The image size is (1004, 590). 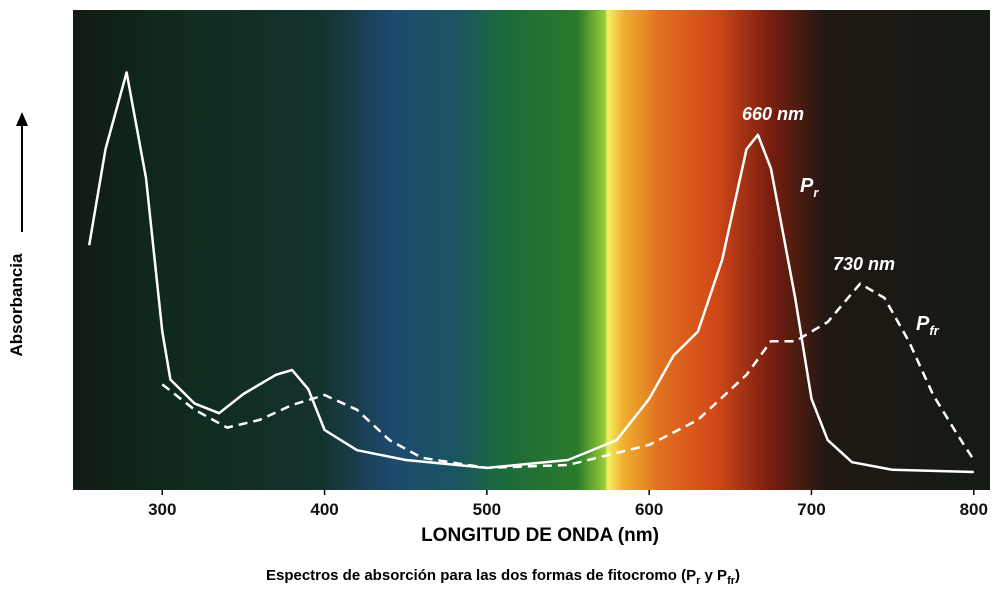 I want to click on annotation: 730 nm, so click(x=864, y=264).